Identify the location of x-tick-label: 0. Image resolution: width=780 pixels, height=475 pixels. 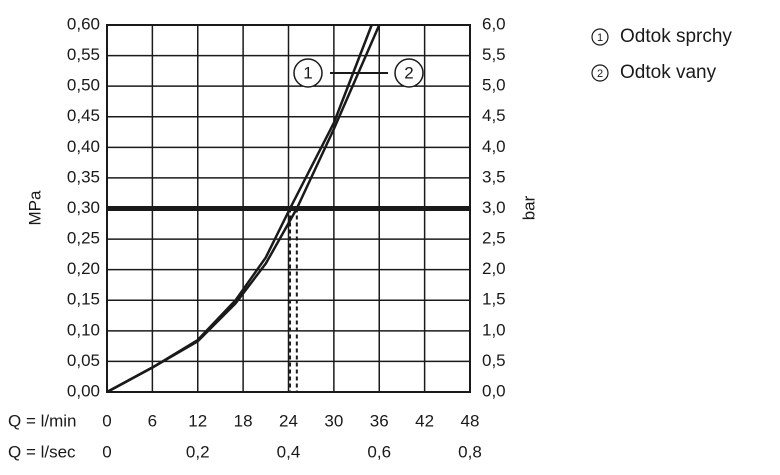
(106, 420).